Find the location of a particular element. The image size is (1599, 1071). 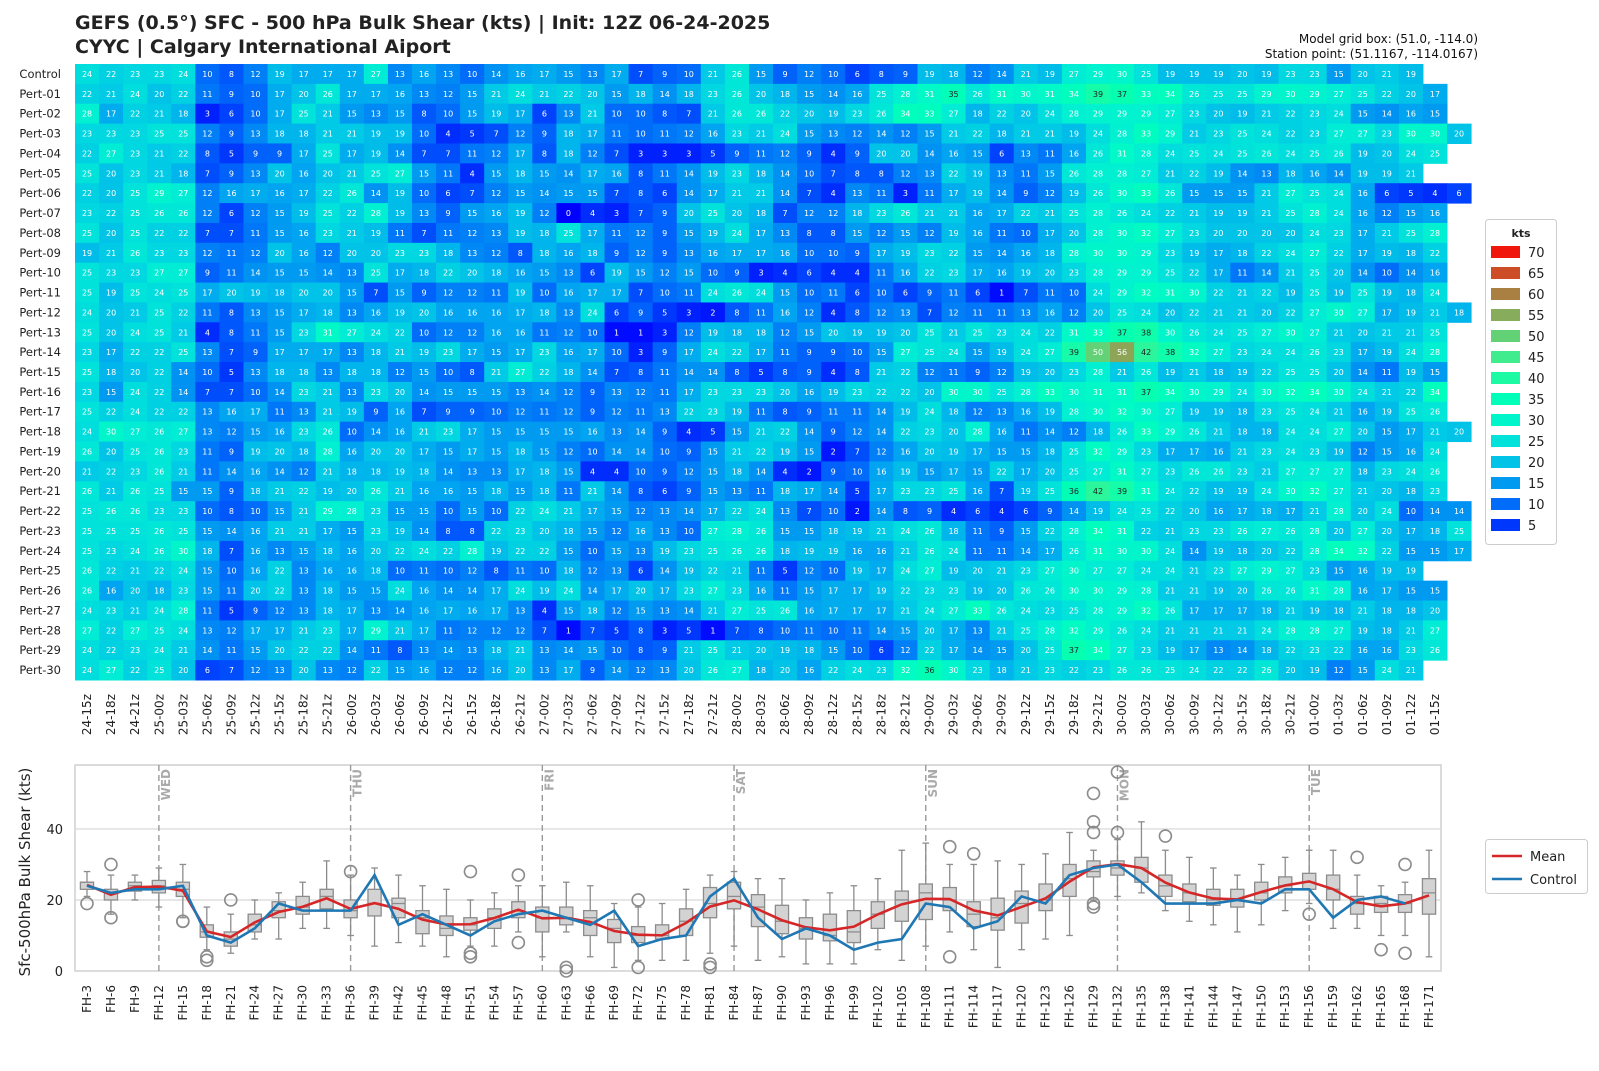

heatmap-cell-label: 10 is located at coordinates (833, 571).